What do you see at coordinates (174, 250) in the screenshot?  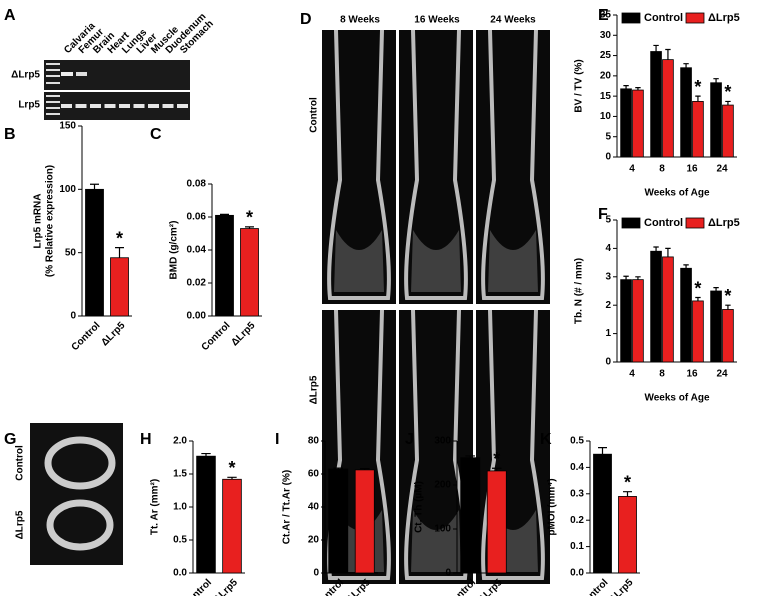 I see `y-axis-label: BMD (g/cm²)` at bounding box center [174, 250].